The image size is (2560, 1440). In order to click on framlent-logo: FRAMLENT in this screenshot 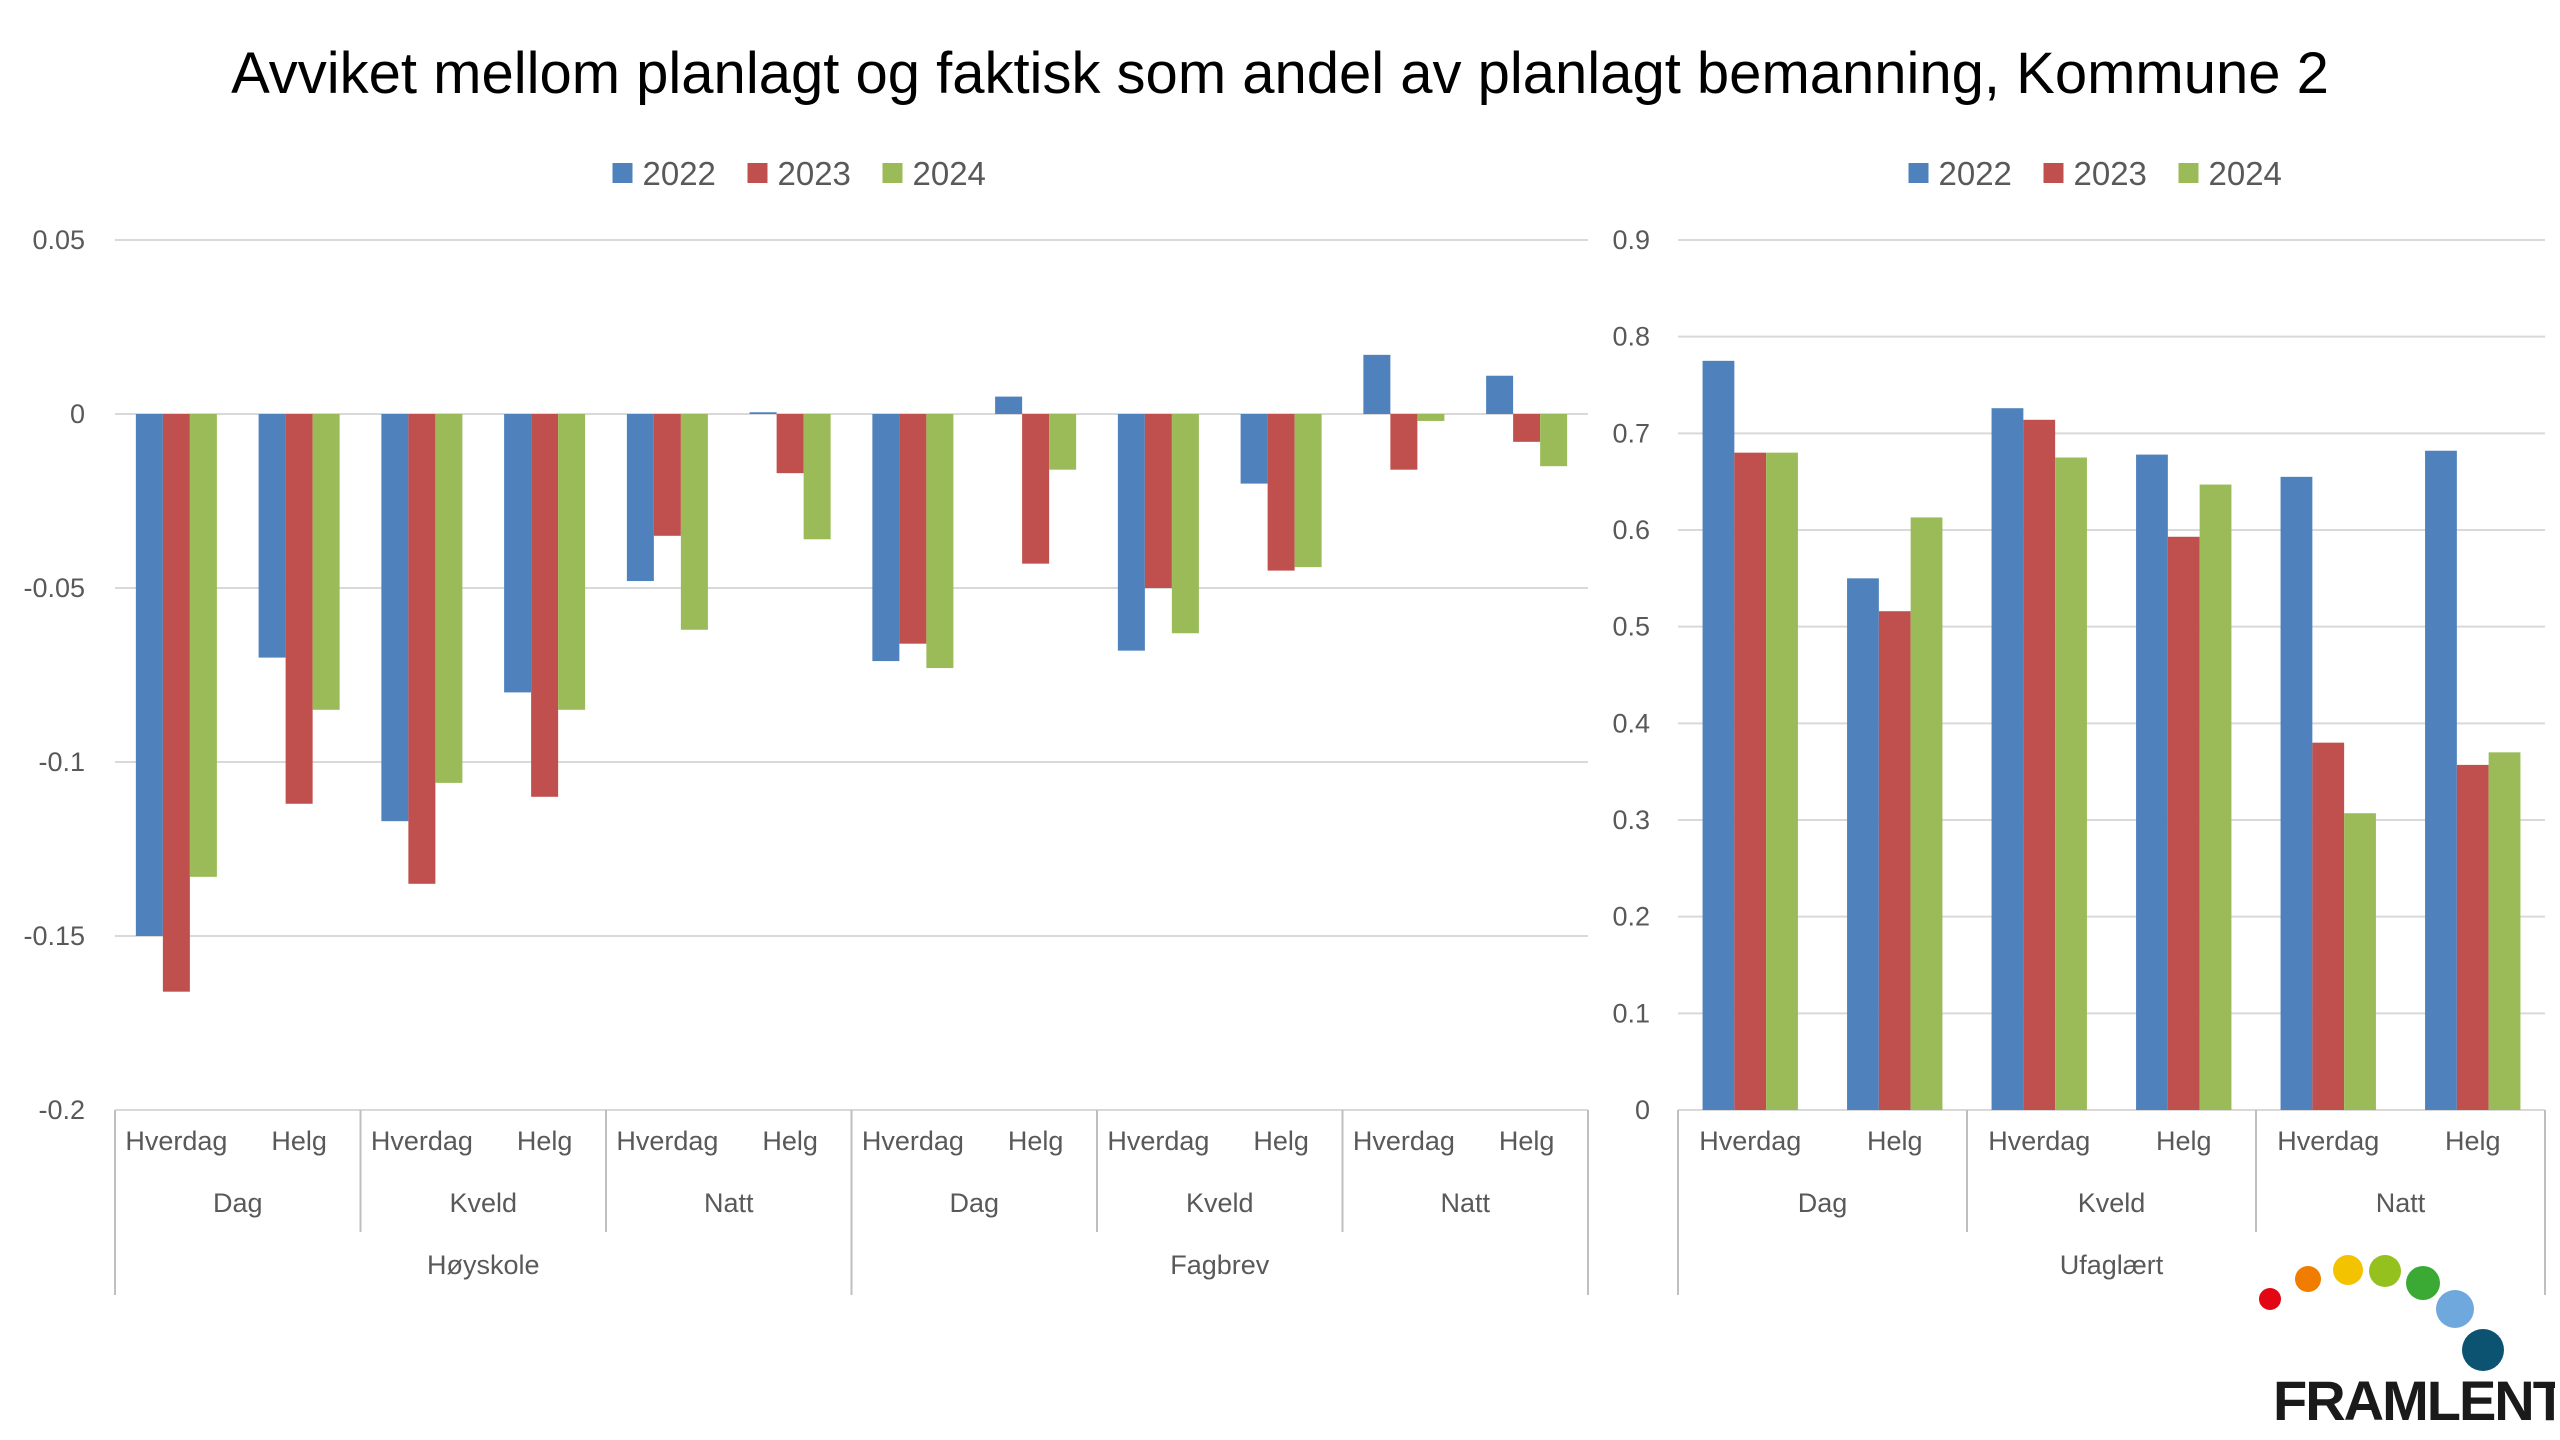, I will do `click(2407, 1340)`.